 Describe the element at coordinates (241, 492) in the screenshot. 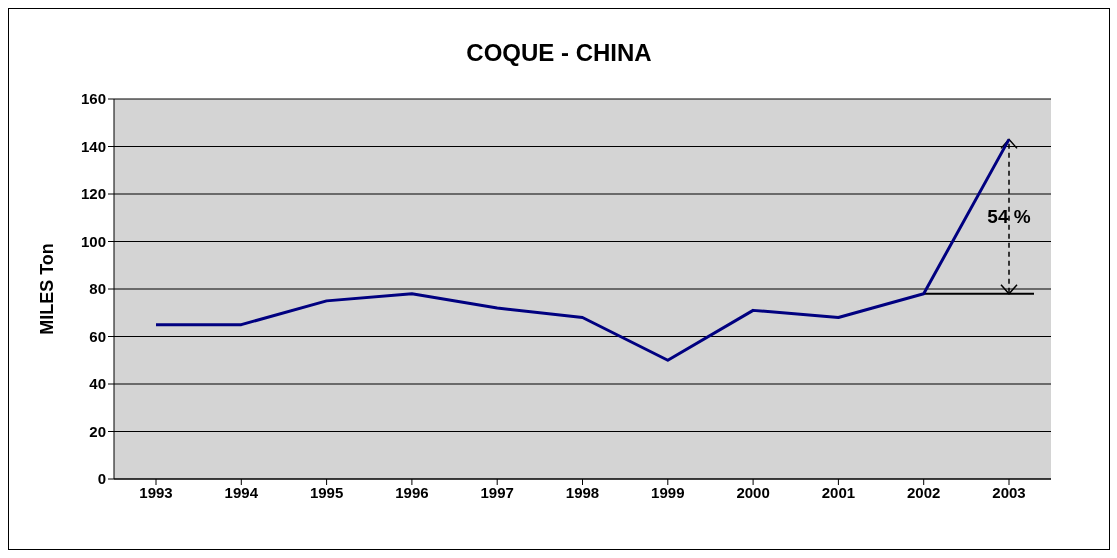

I see `x-tick-label: 1994` at that location.